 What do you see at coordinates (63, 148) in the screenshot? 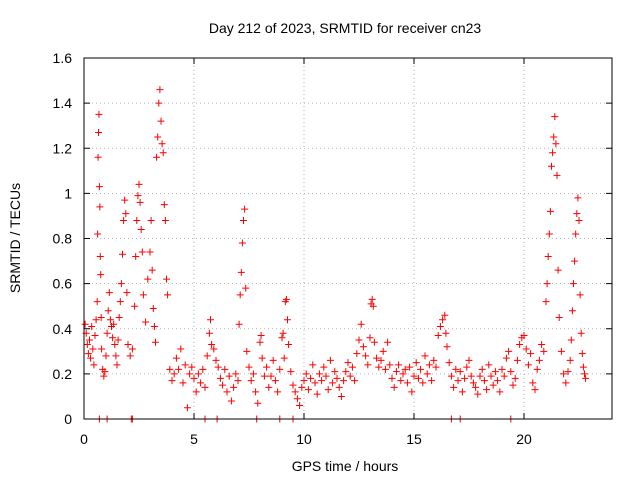
I see `y-tick-label: 1.2` at bounding box center [63, 148].